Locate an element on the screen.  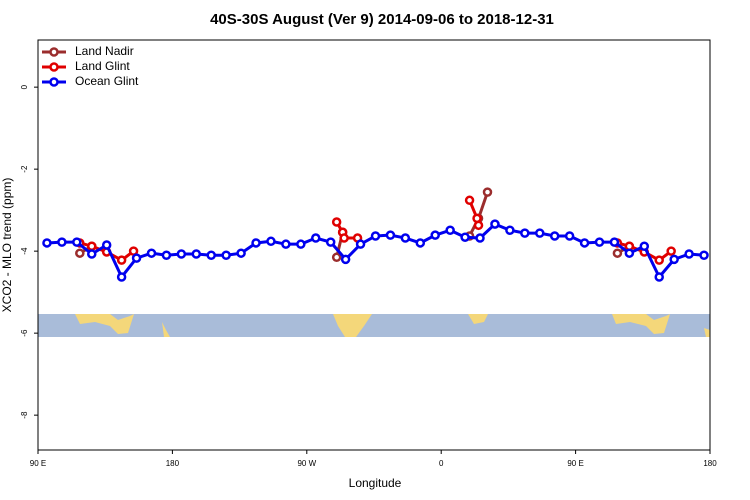
legend-label: Land Glint is located at coordinates (102, 66).